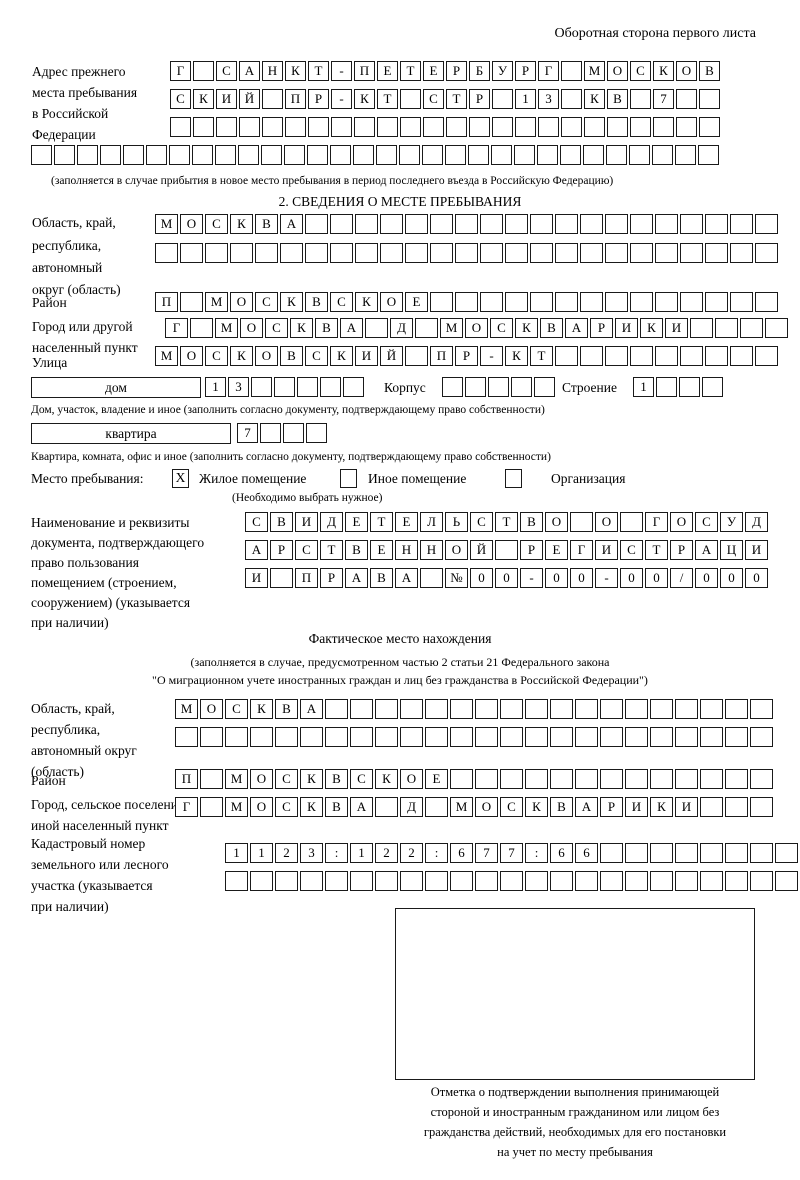 Image resolution: width=800 pixels, height=1180 pixels. I want to click on actual-region-row-1-cell-6: А, so click(311, 709).